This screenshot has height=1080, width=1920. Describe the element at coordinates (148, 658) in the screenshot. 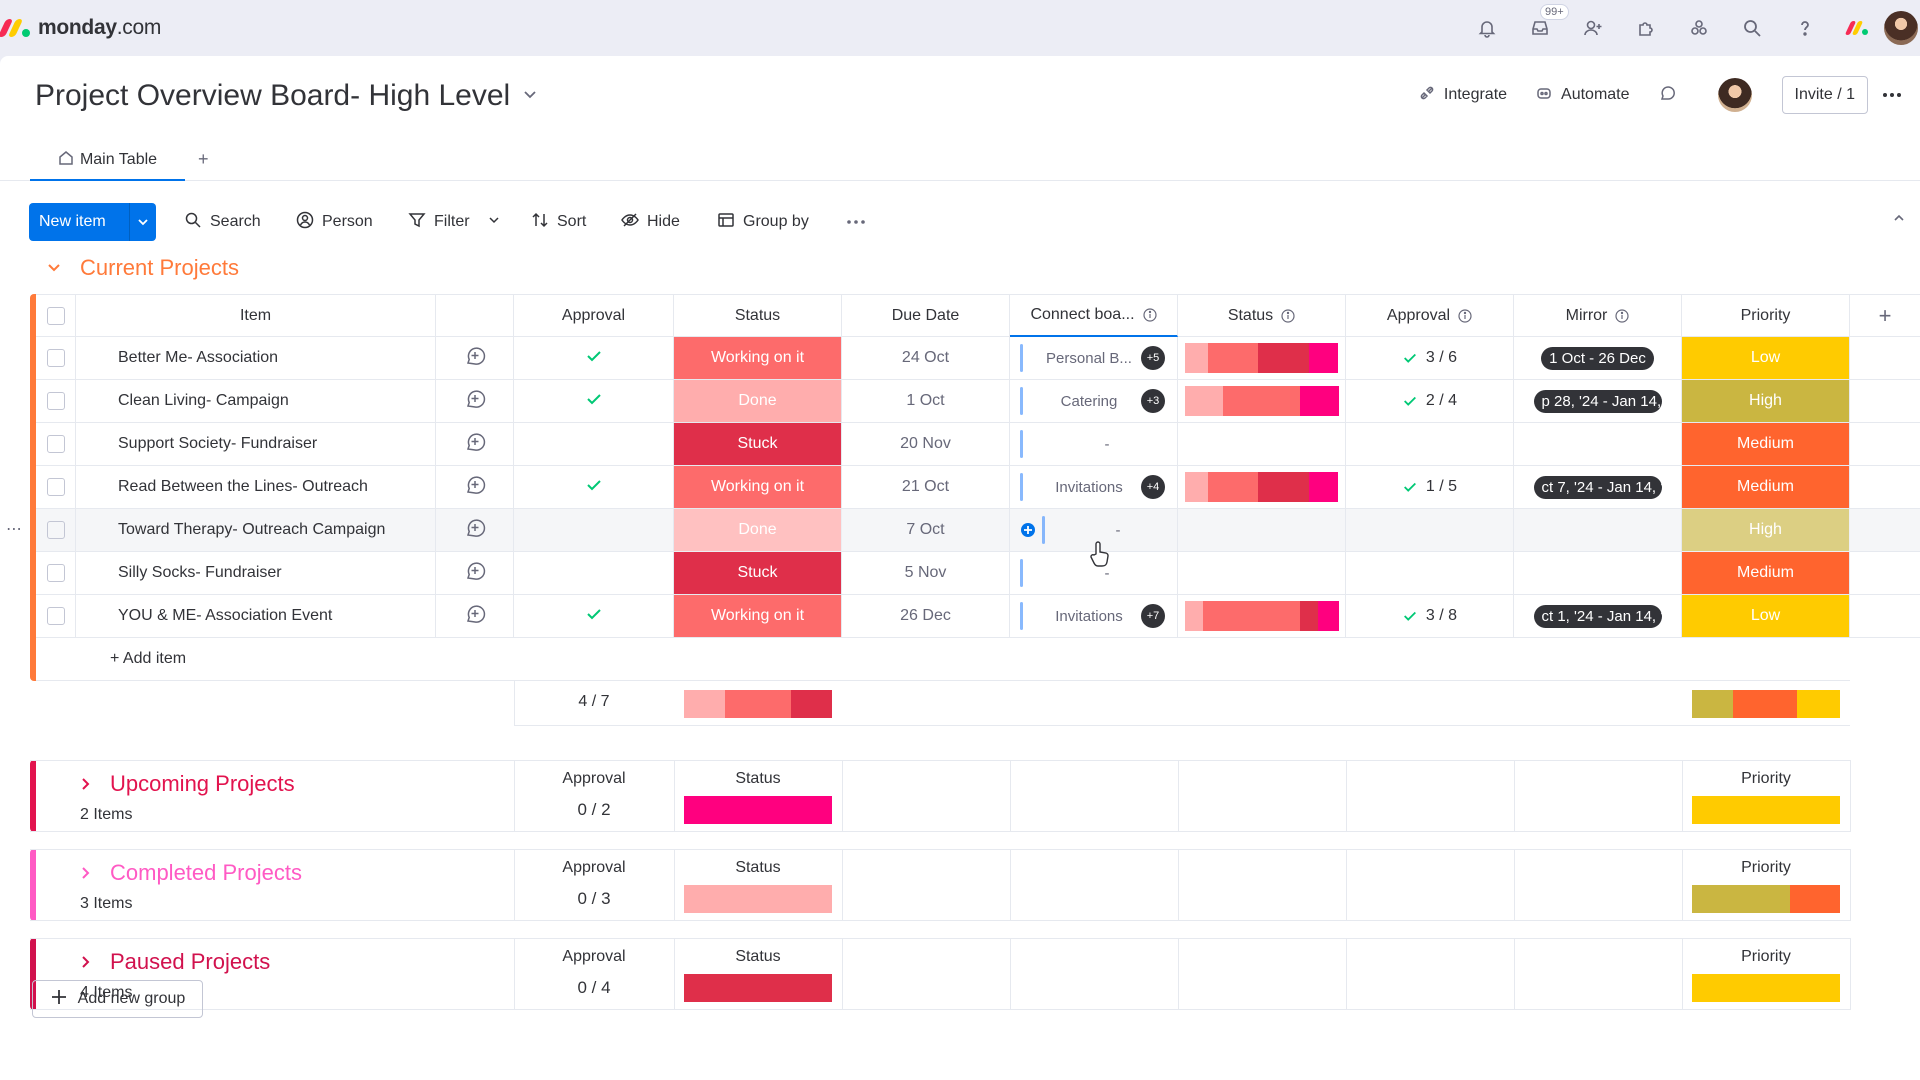

I see `add-item-label: + Add item` at that location.